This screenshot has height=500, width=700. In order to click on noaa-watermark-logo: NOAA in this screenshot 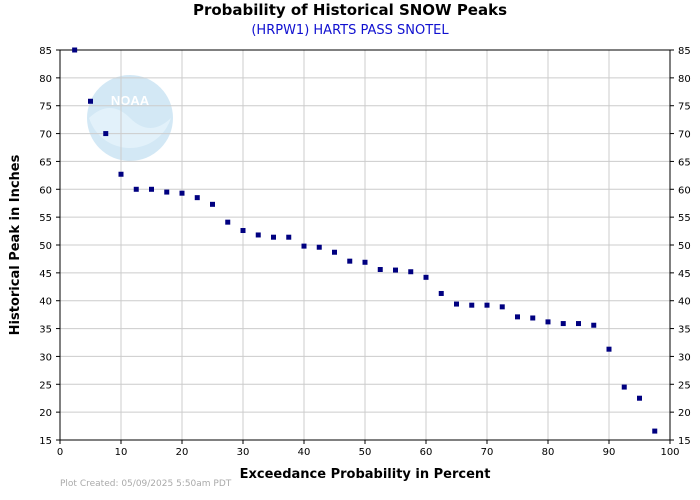, I will do `click(130, 118)`.